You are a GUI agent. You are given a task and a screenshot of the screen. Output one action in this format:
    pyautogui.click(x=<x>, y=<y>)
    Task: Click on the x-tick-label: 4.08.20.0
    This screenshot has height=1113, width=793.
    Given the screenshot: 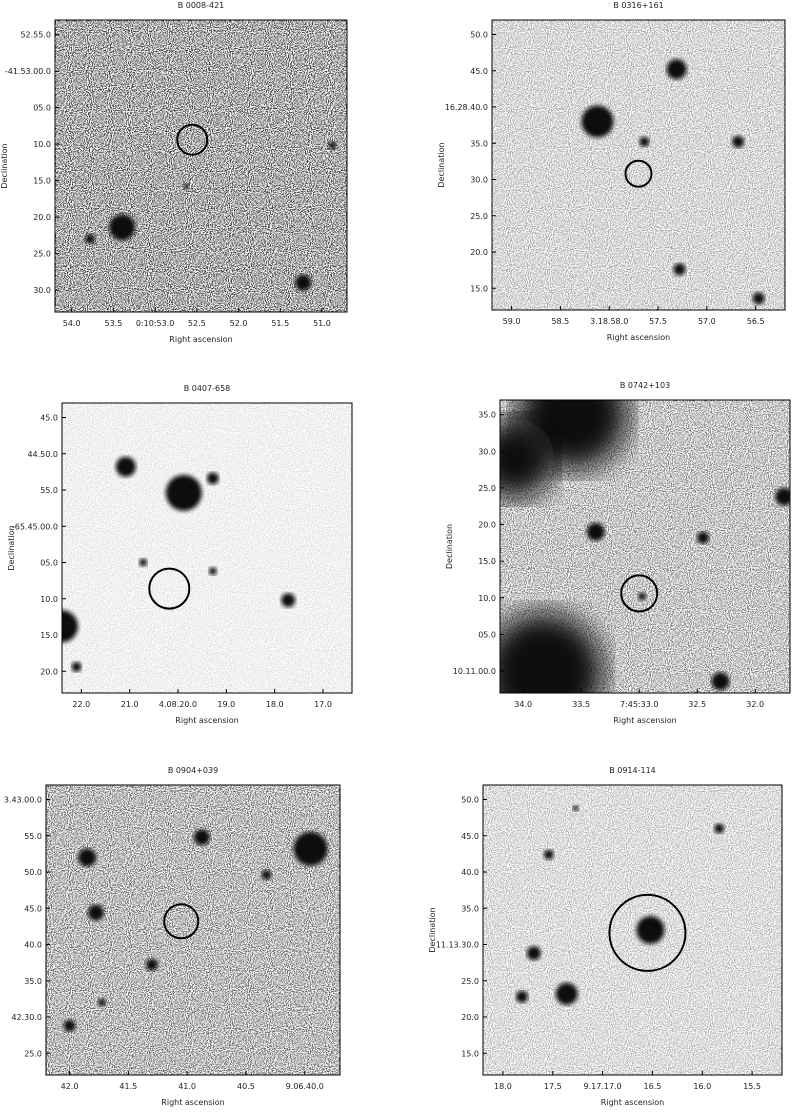 What is the action you would take?
    pyautogui.click(x=178, y=704)
    